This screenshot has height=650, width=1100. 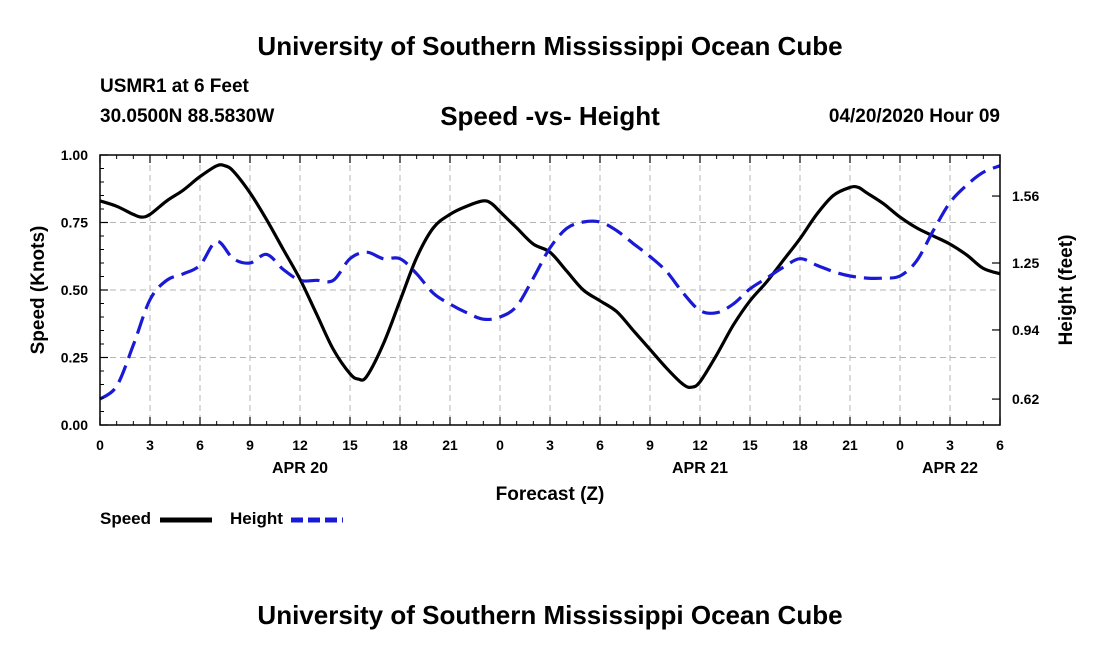 I want to click on y-tick-label: 0.25, so click(x=74, y=358).